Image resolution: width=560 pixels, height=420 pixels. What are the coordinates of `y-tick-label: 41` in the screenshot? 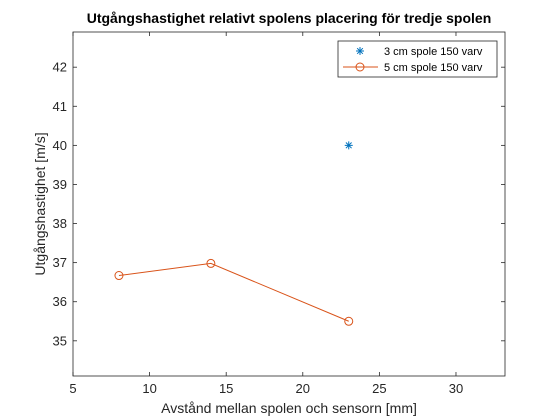 It's located at (60, 106).